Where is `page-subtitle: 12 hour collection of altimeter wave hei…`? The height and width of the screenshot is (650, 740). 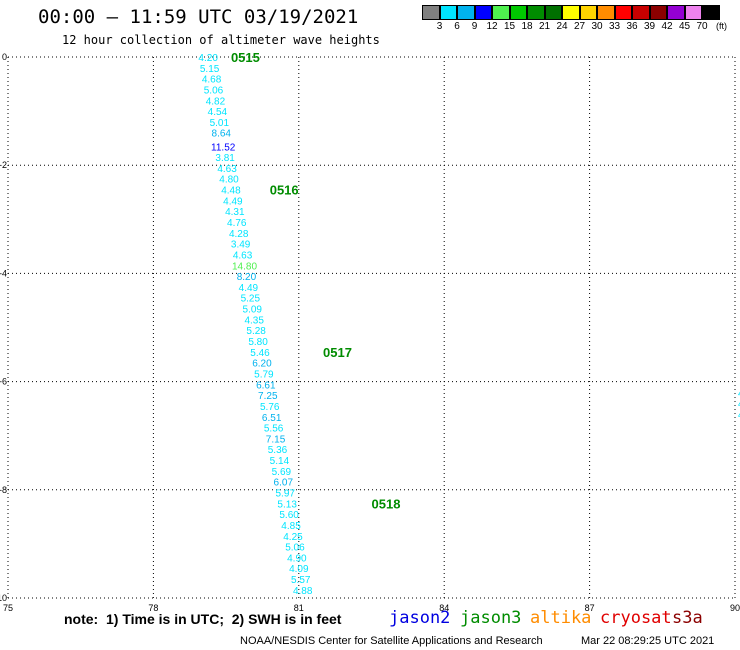
page-subtitle: 12 hour collection of altimeter wave hei… is located at coordinates (221, 40).